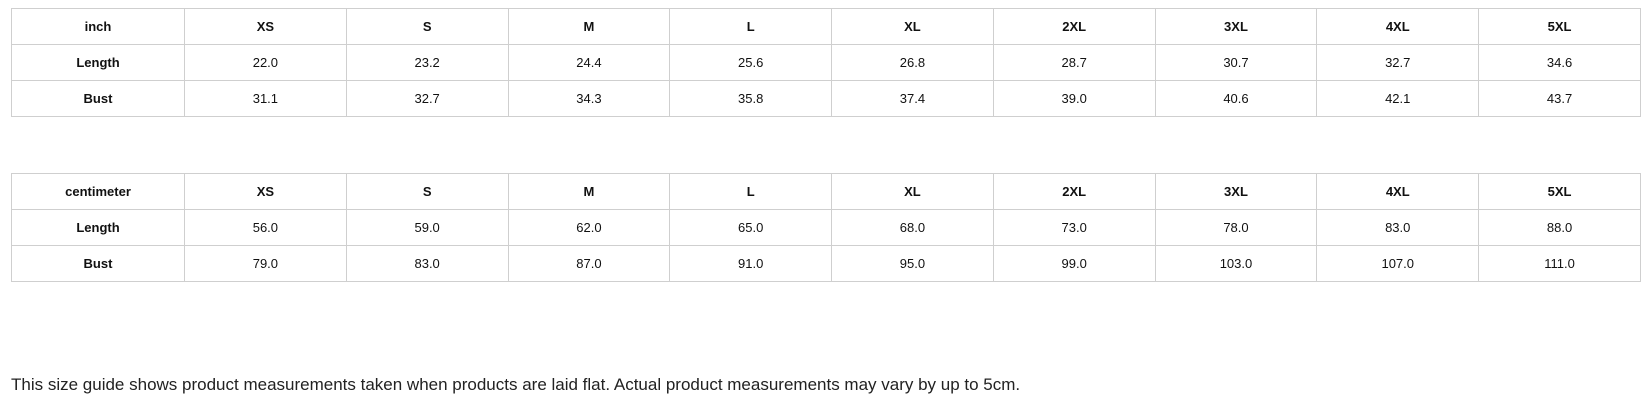  I want to click on measurement-cell: 43.7, so click(1559, 98).